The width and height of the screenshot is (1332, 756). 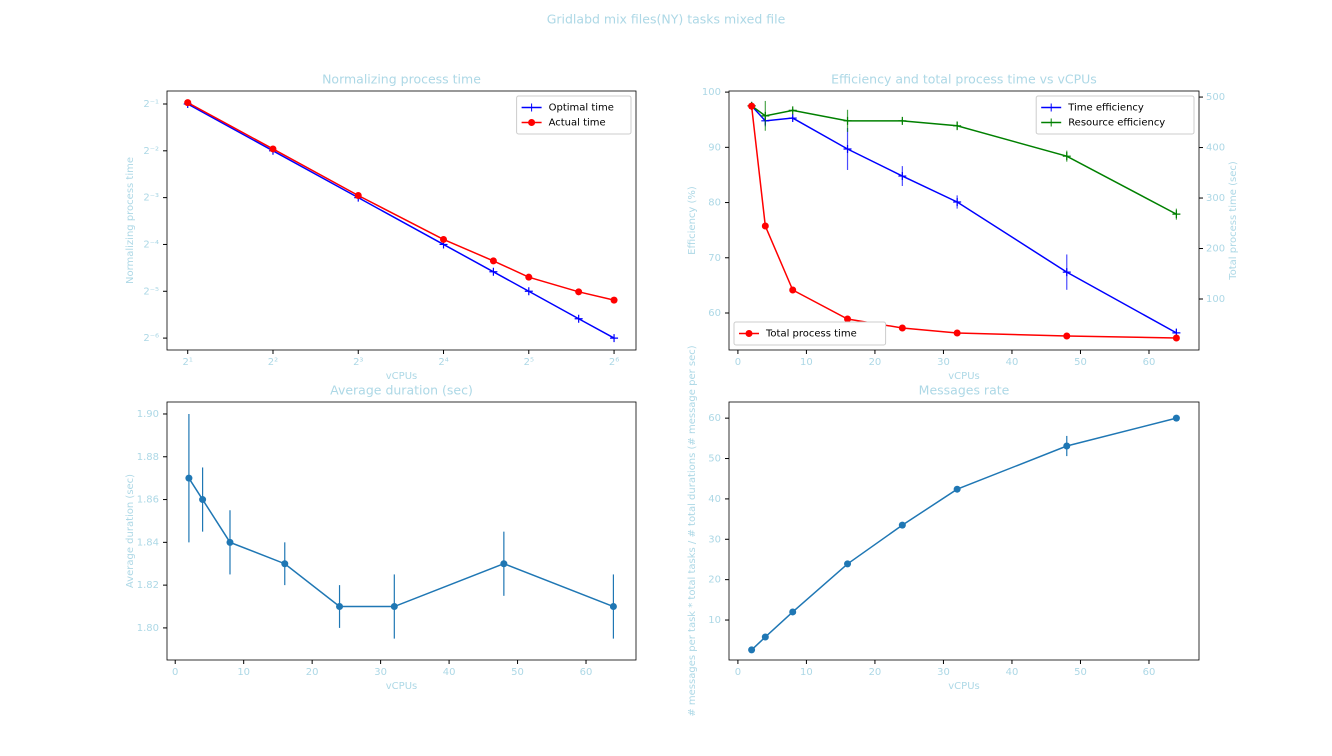 What do you see at coordinates (401, 686) in the screenshot?
I see `x-axis-label: vCPUs` at bounding box center [401, 686].